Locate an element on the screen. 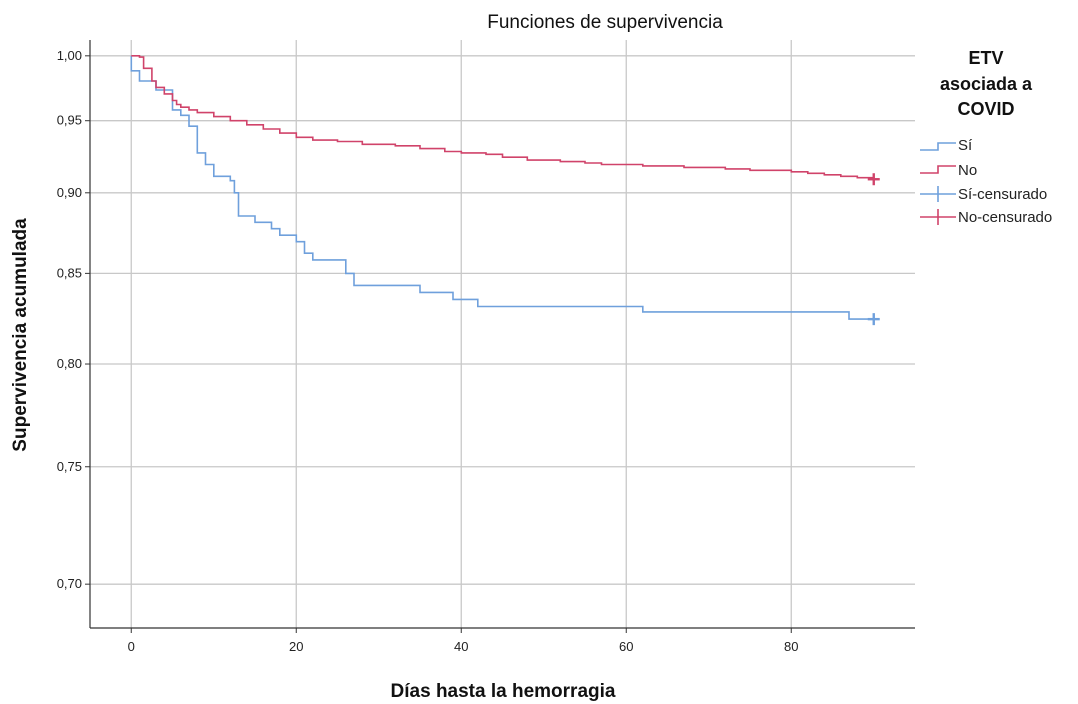 Image resolution: width=1078 pixels, height=704 pixels. x-tick-label-2: 40 is located at coordinates (461, 646).